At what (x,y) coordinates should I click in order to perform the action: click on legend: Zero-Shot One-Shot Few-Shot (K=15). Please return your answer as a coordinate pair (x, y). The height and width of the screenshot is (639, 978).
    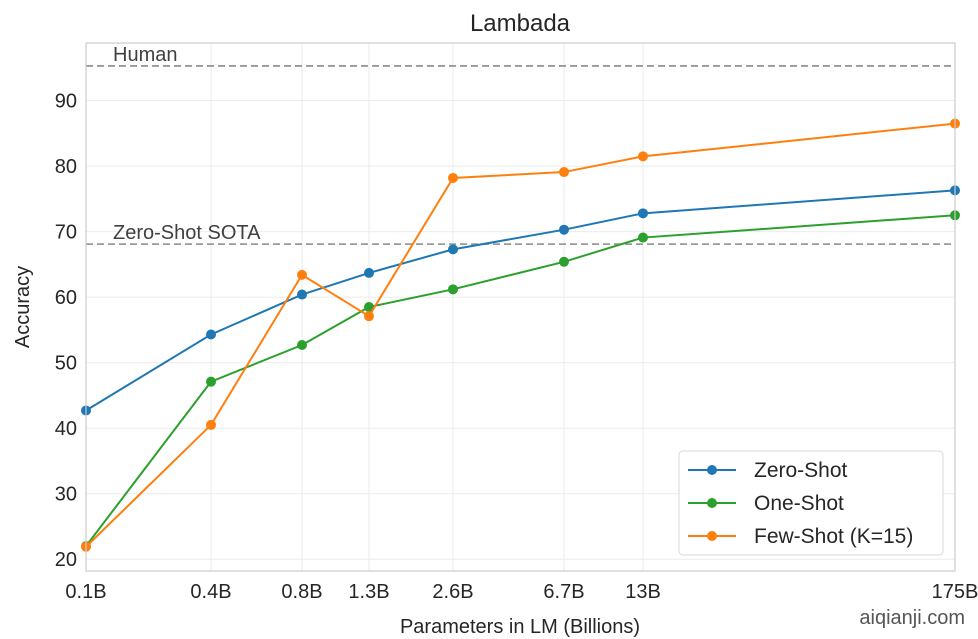
    Looking at the image, I should click on (811, 503).